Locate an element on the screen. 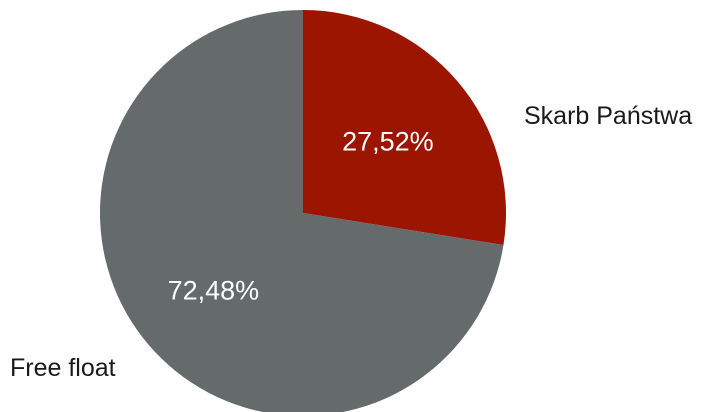 The width and height of the screenshot is (720, 412). slice-name-label-free-float: Free float is located at coordinates (63, 368).